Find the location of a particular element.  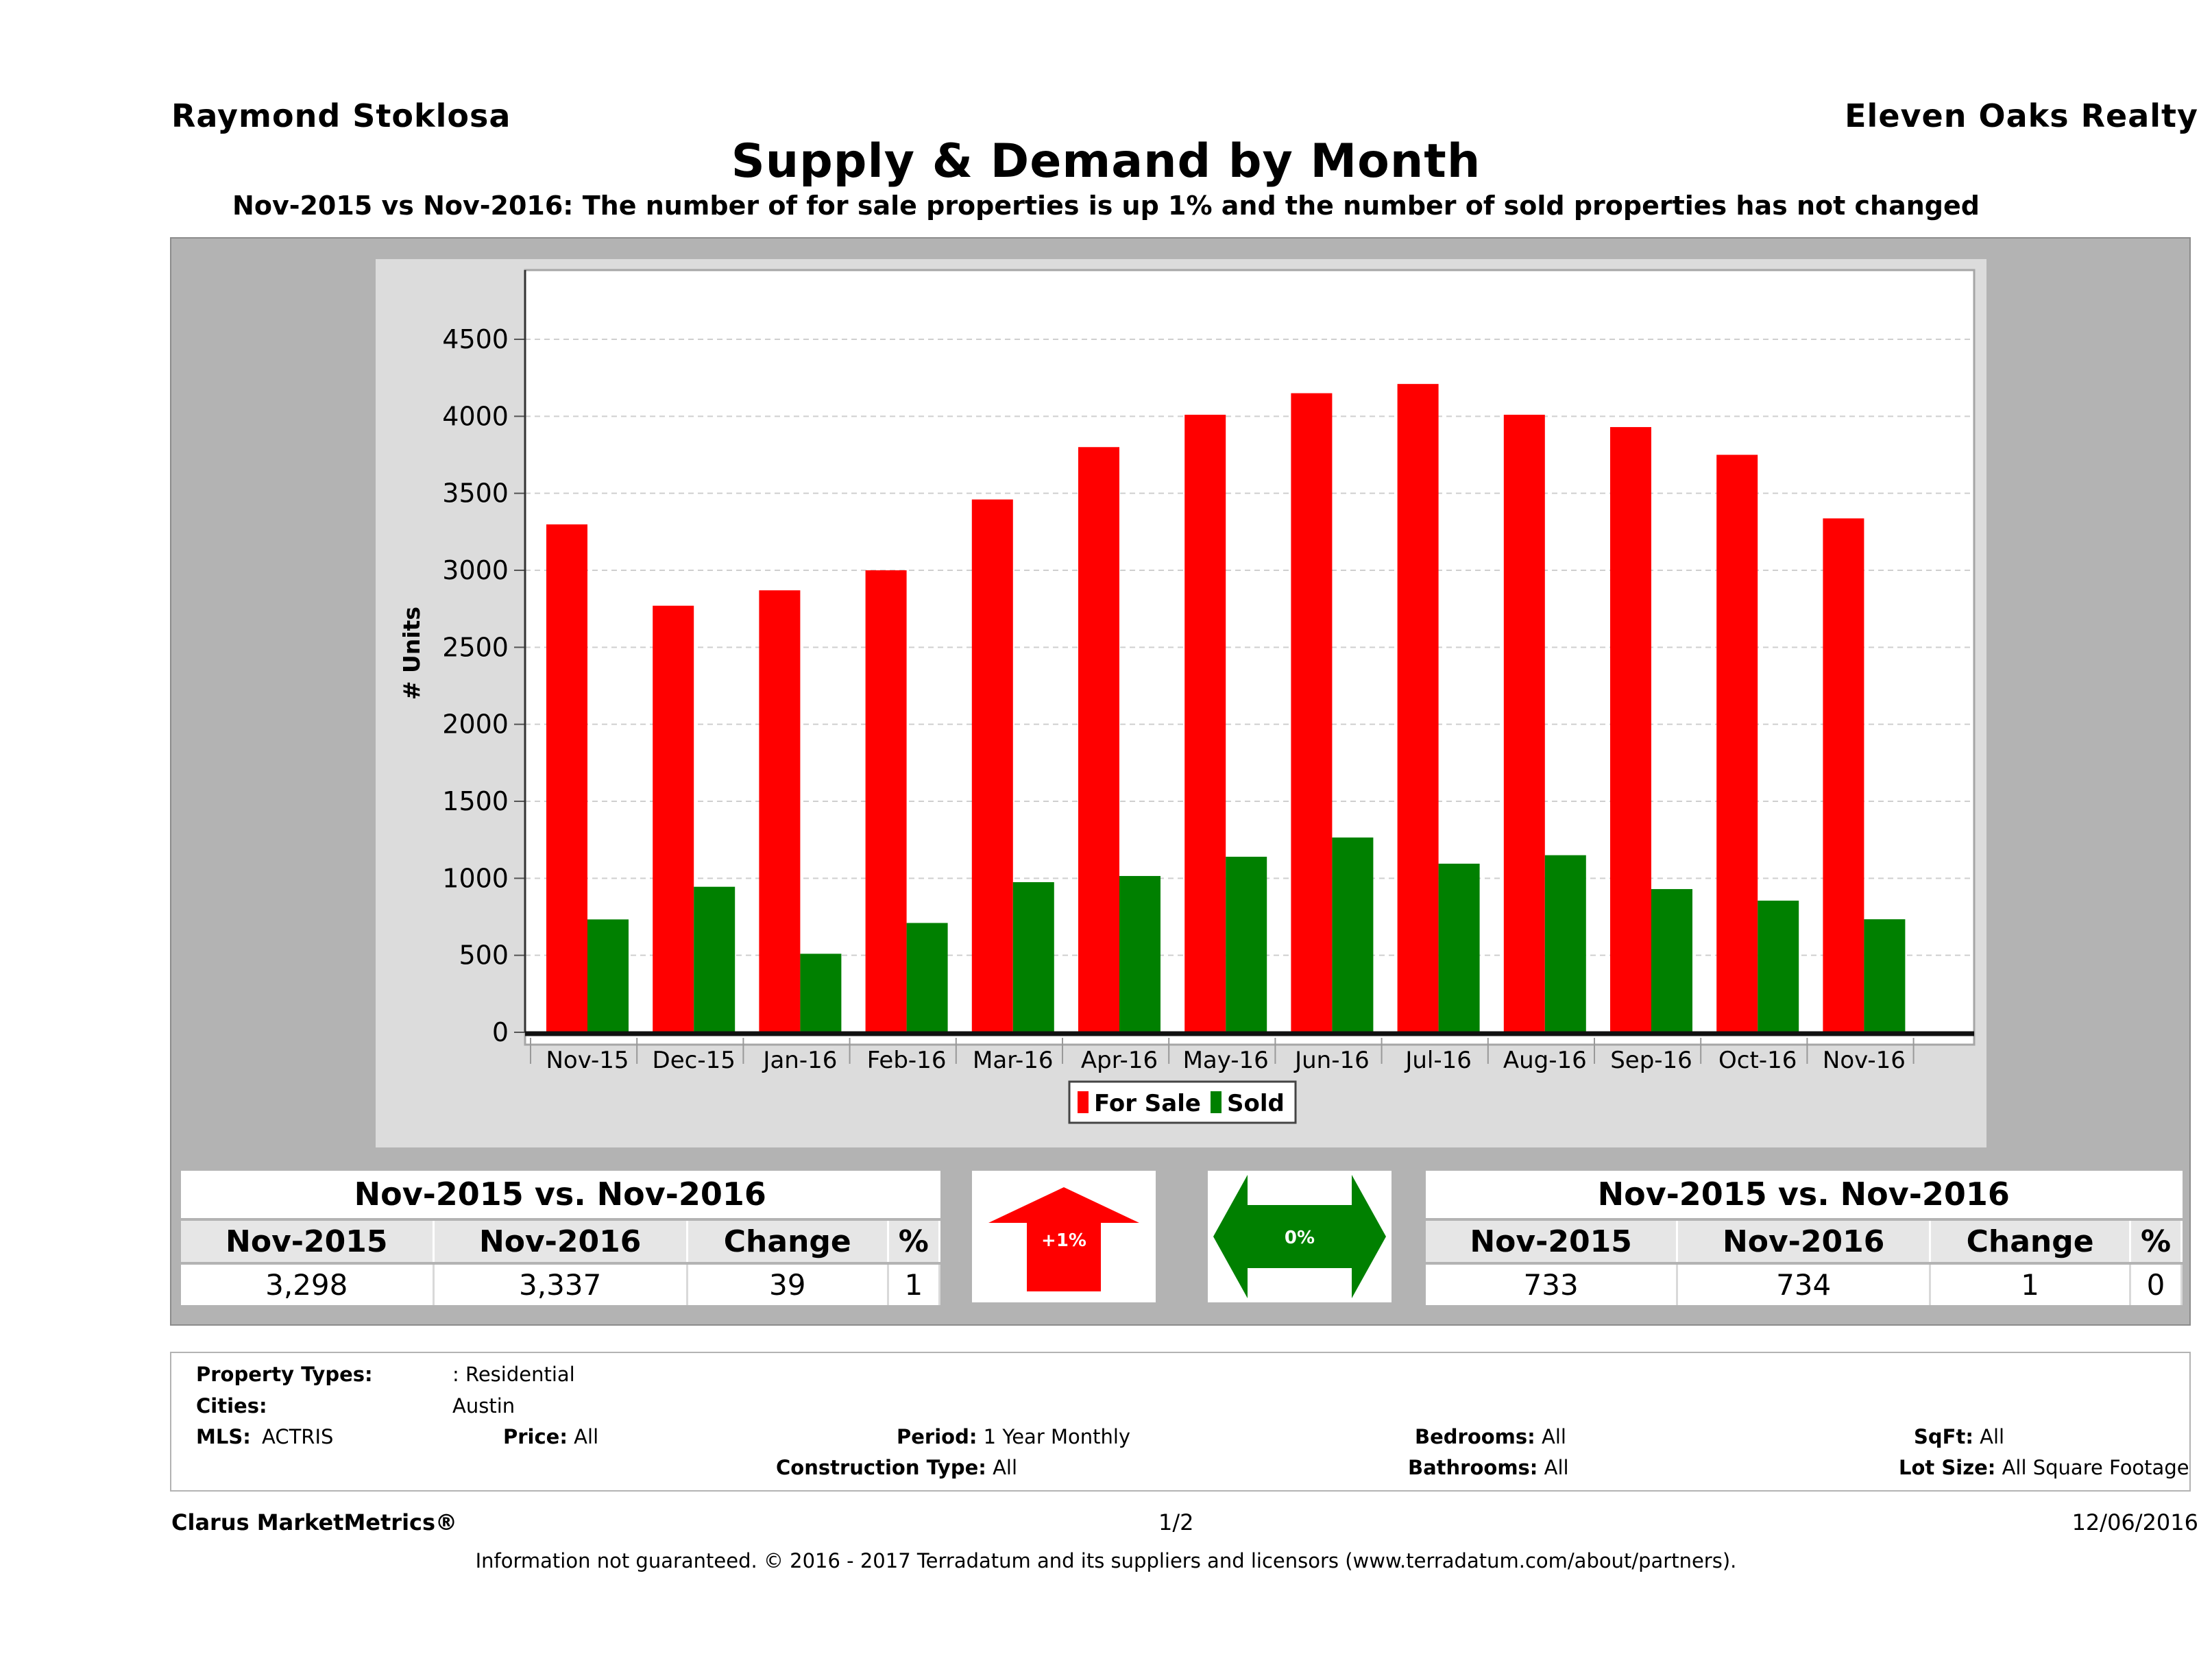

for-sale-value-change: 39 is located at coordinates (788, 1283).